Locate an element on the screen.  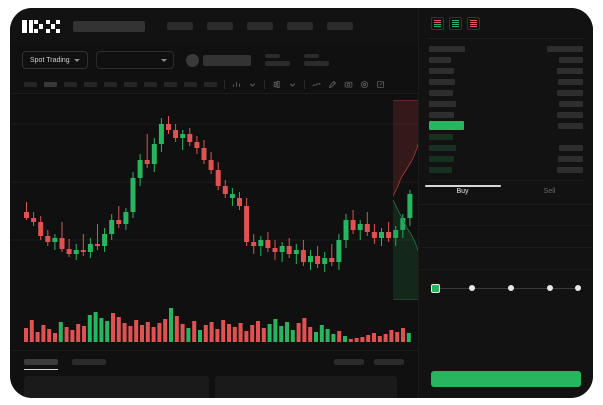
depth-ask-area is located at coordinates (415, 148).